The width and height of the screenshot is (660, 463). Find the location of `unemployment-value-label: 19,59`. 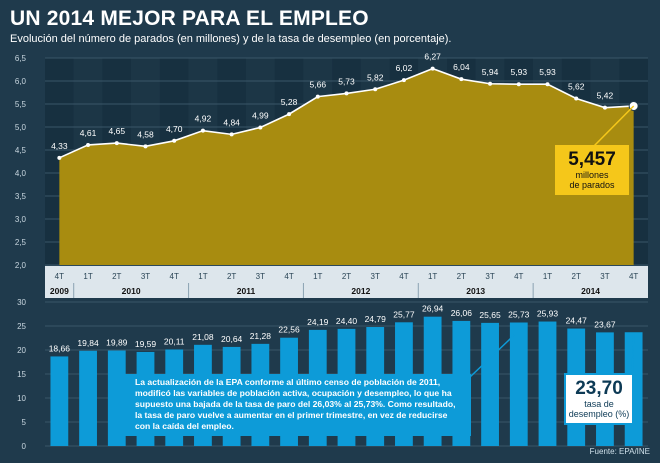

unemployment-value-label: 19,59 is located at coordinates (146, 344).